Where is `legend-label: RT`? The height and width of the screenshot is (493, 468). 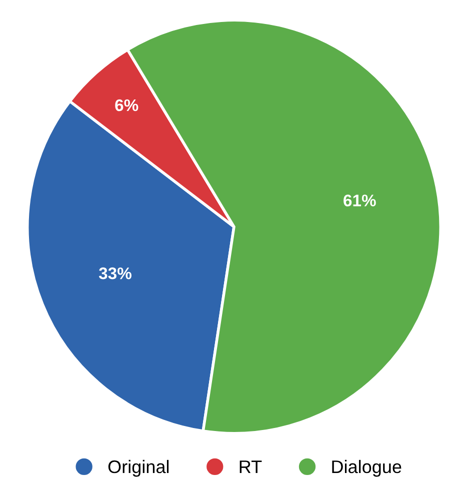 legend-label: RT is located at coordinates (251, 467).